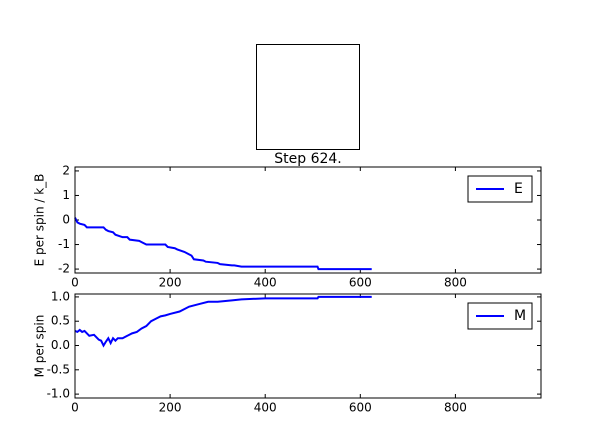 The height and width of the screenshot is (443, 600). Describe the element at coordinates (60, 321) in the screenshot. I see `y-tick-label: 0.5` at that location.